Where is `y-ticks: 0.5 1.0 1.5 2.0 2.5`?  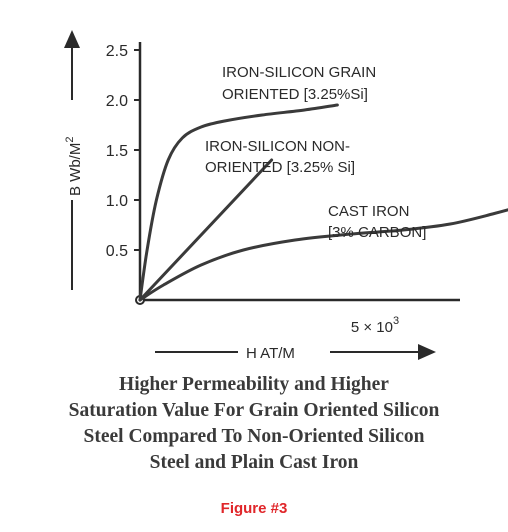
y-ticks: 0.5 1.0 1.5 2.0 2.5 is located at coordinates (123, 151).